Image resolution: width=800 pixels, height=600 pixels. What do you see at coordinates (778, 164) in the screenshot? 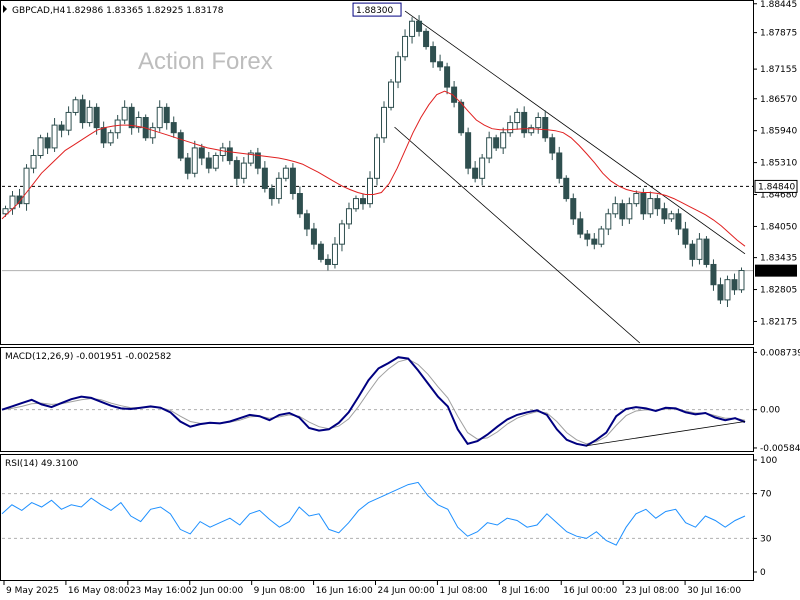
I see `price-tick-label: 1.85310` at bounding box center [778, 164].